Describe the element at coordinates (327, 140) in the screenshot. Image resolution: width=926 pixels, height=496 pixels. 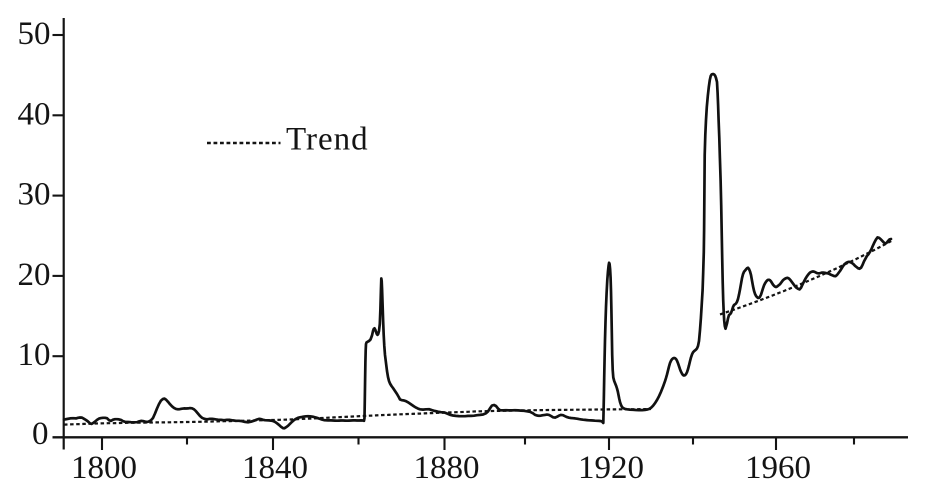
I see `svg-text: Trend` at that location.